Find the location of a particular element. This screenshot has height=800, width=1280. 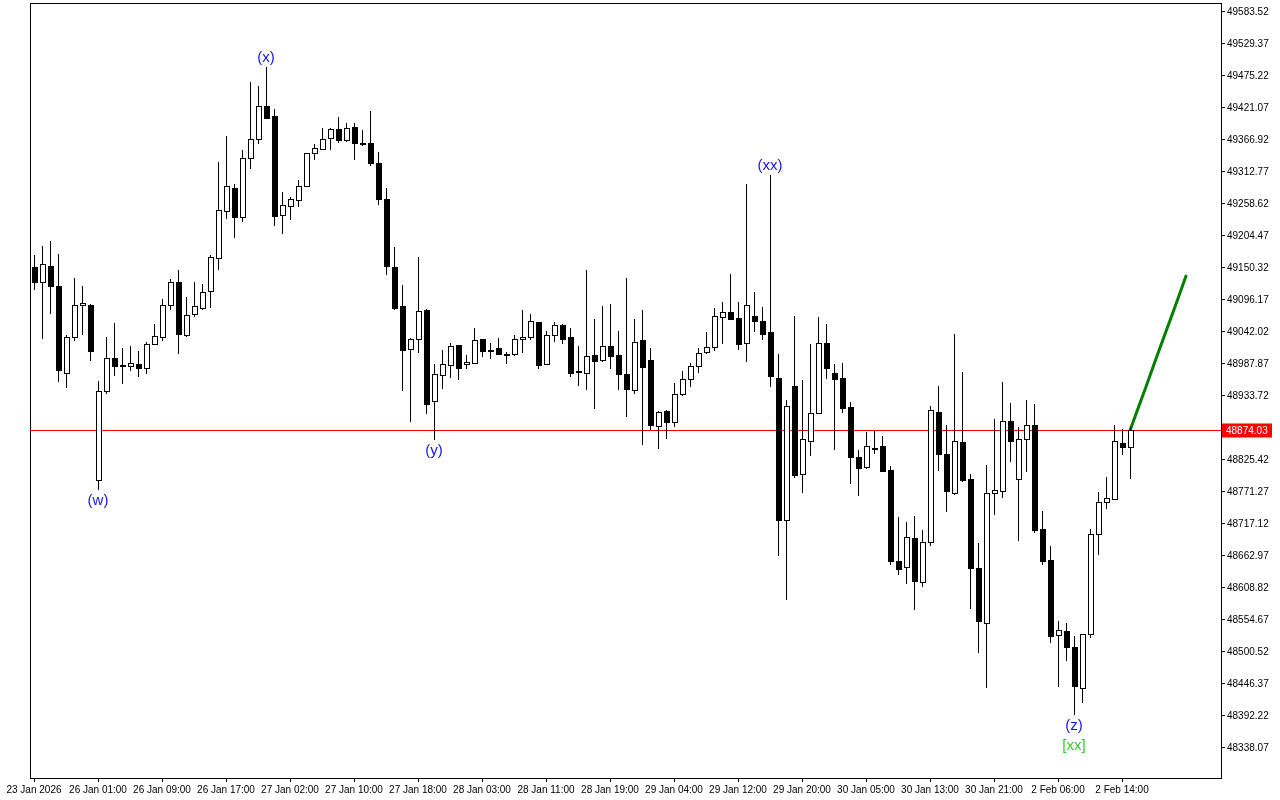

y-tick-label: 48933.72 is located at coordinates (1248, 395).